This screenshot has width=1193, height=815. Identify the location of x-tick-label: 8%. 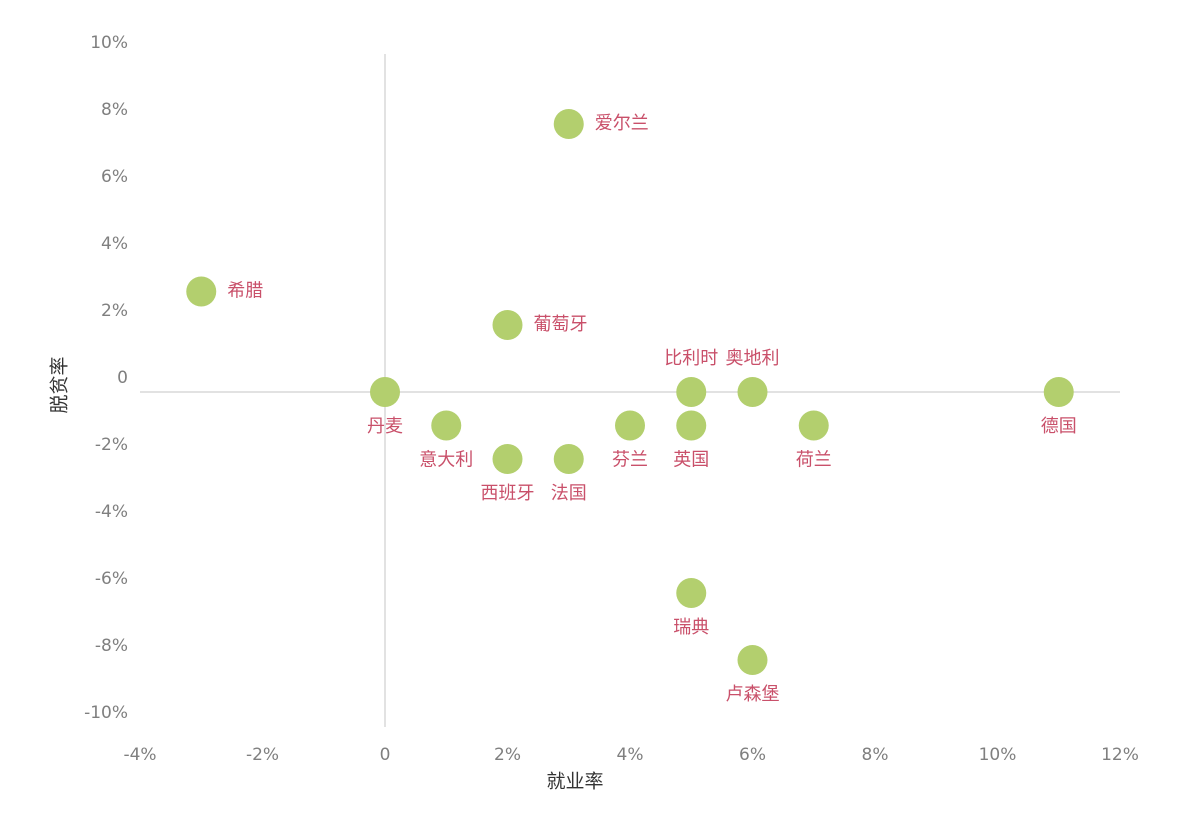
(875, 755).